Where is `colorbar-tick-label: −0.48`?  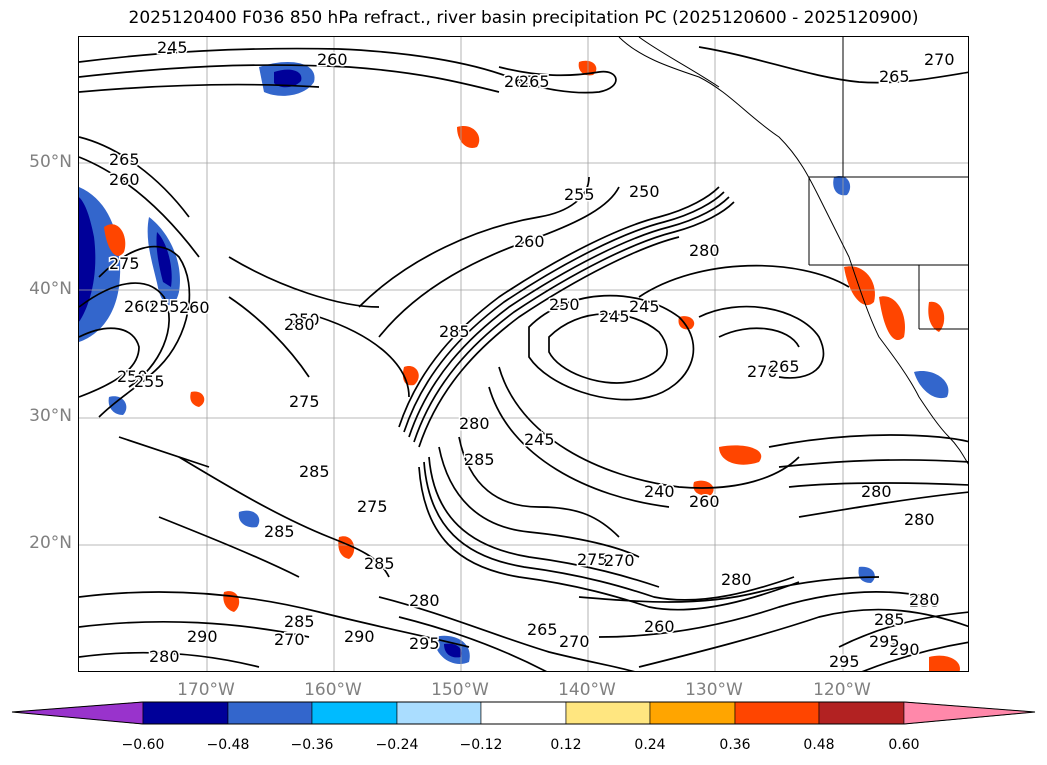 colorbar-tick-label: −0.48 is located at coordinates (228, 745).